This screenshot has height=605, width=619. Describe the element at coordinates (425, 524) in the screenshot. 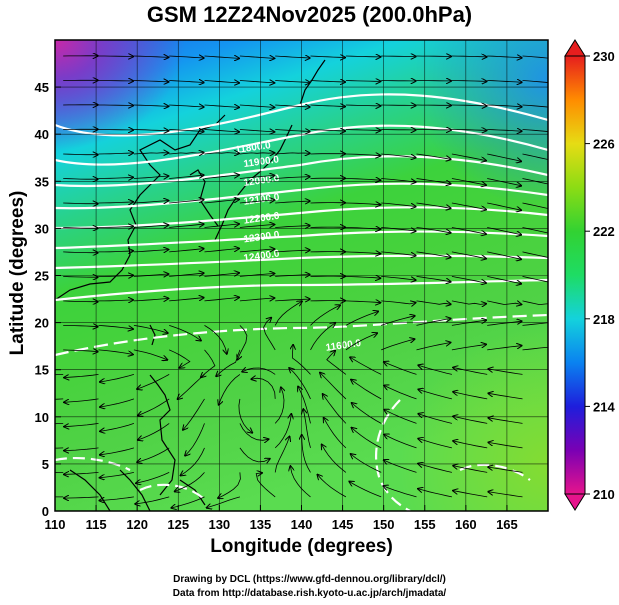

I see `x-tick-label: 155` at that location.